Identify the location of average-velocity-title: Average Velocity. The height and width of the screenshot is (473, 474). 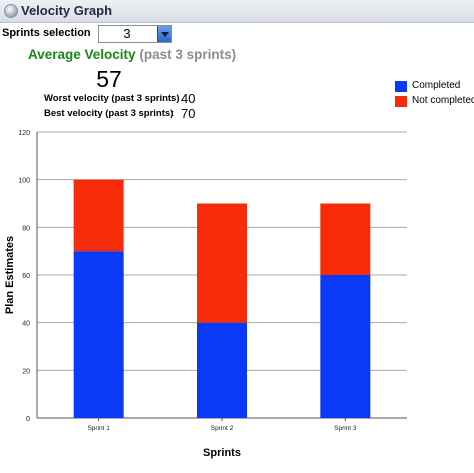
(82, 54).